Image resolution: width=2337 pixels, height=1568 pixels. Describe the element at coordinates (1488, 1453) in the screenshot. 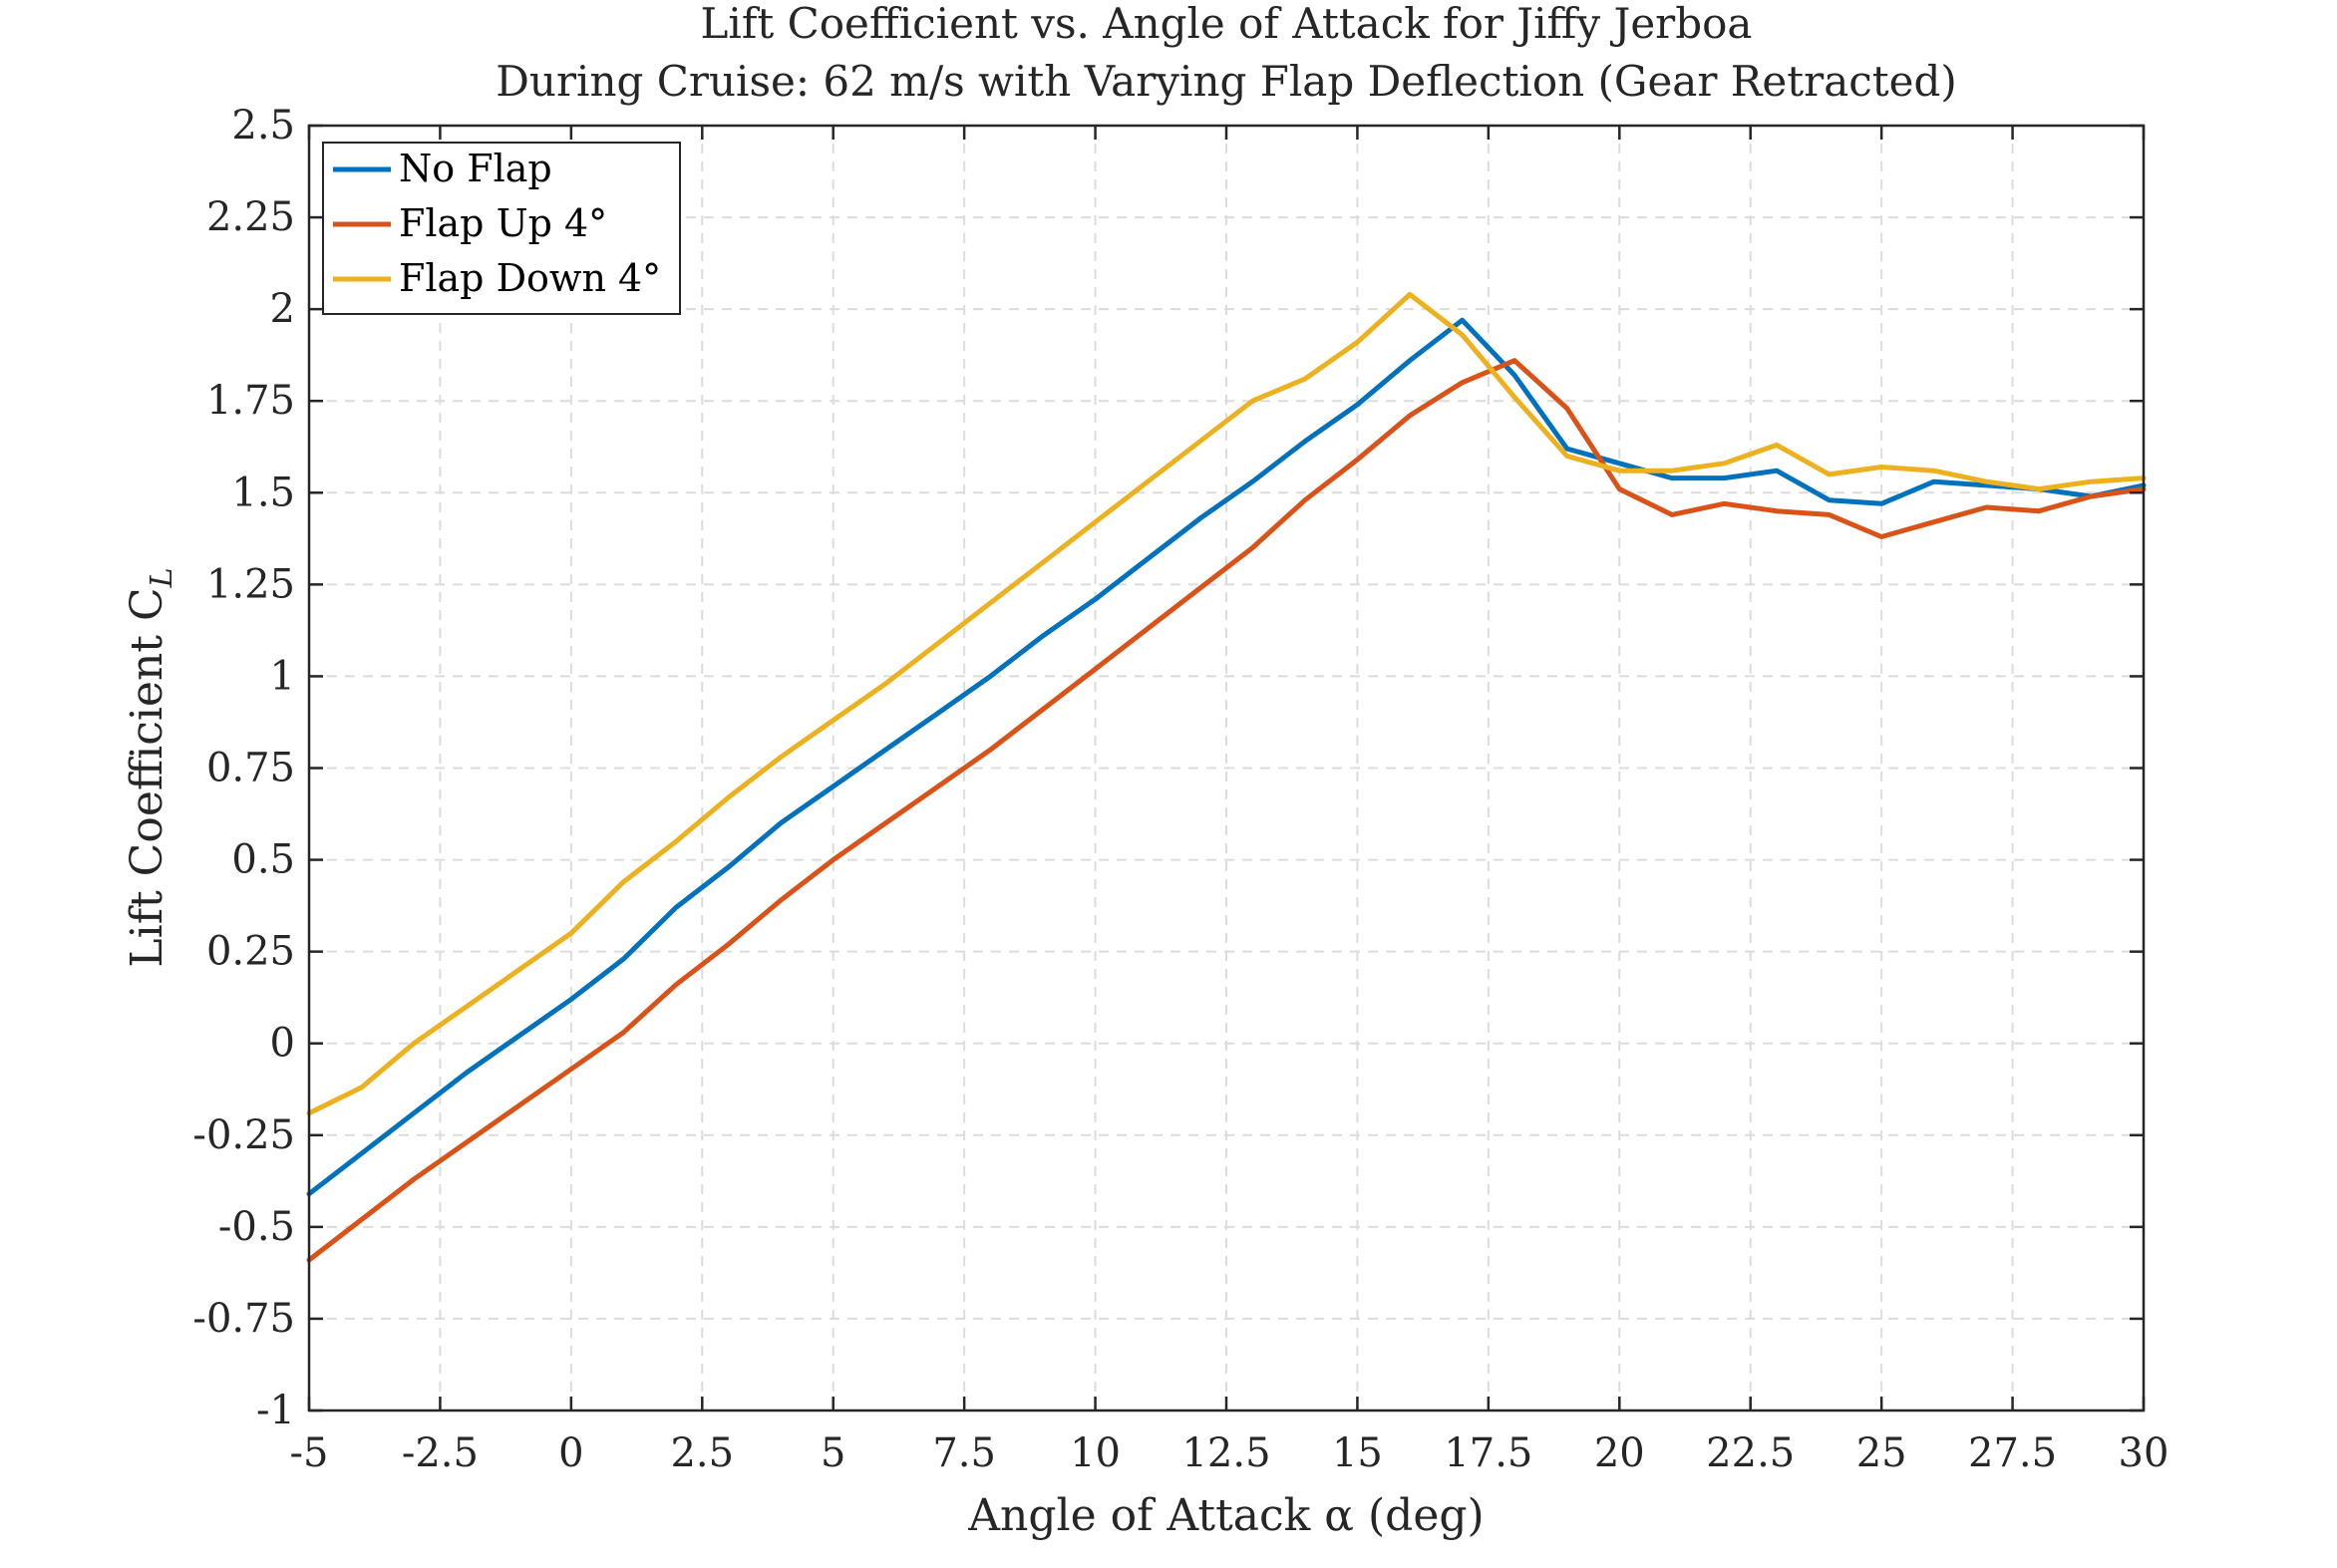

I see `x-tick-label: 17.5` at that location.